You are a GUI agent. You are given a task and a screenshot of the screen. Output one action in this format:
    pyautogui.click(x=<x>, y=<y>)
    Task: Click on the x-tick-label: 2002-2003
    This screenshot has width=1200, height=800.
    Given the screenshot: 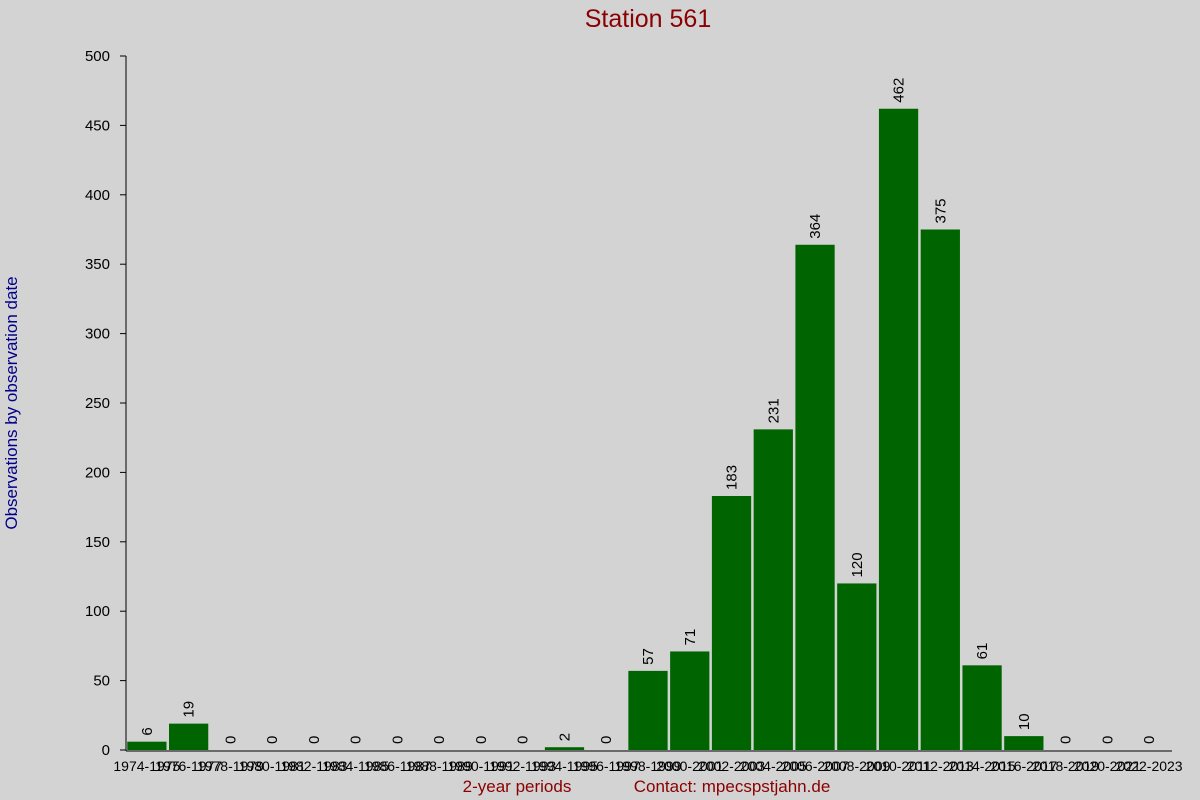 What is the action you would take?
    pyautogui.click(x=731, y=766)
    